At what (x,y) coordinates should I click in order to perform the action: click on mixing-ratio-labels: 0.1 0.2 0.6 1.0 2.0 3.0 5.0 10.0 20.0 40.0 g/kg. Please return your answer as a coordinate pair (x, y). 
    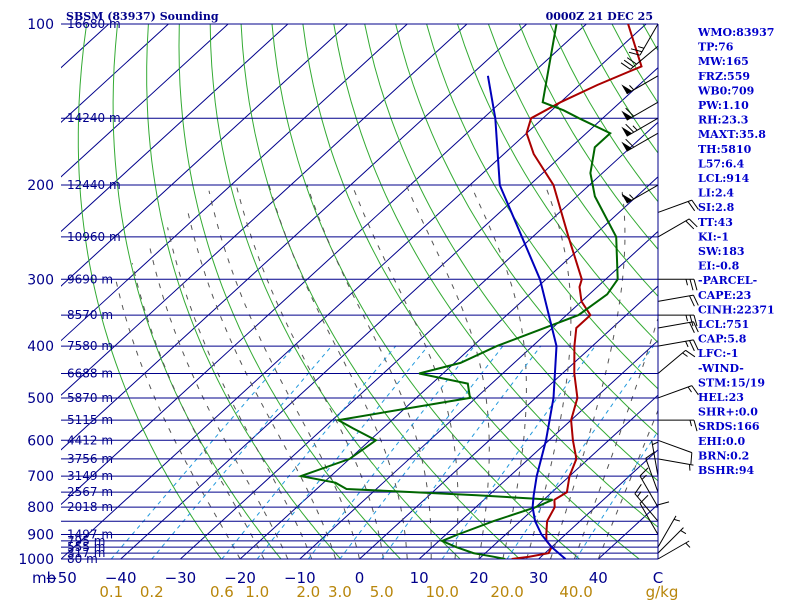
    Looking at the image, I should click on (388, 591).